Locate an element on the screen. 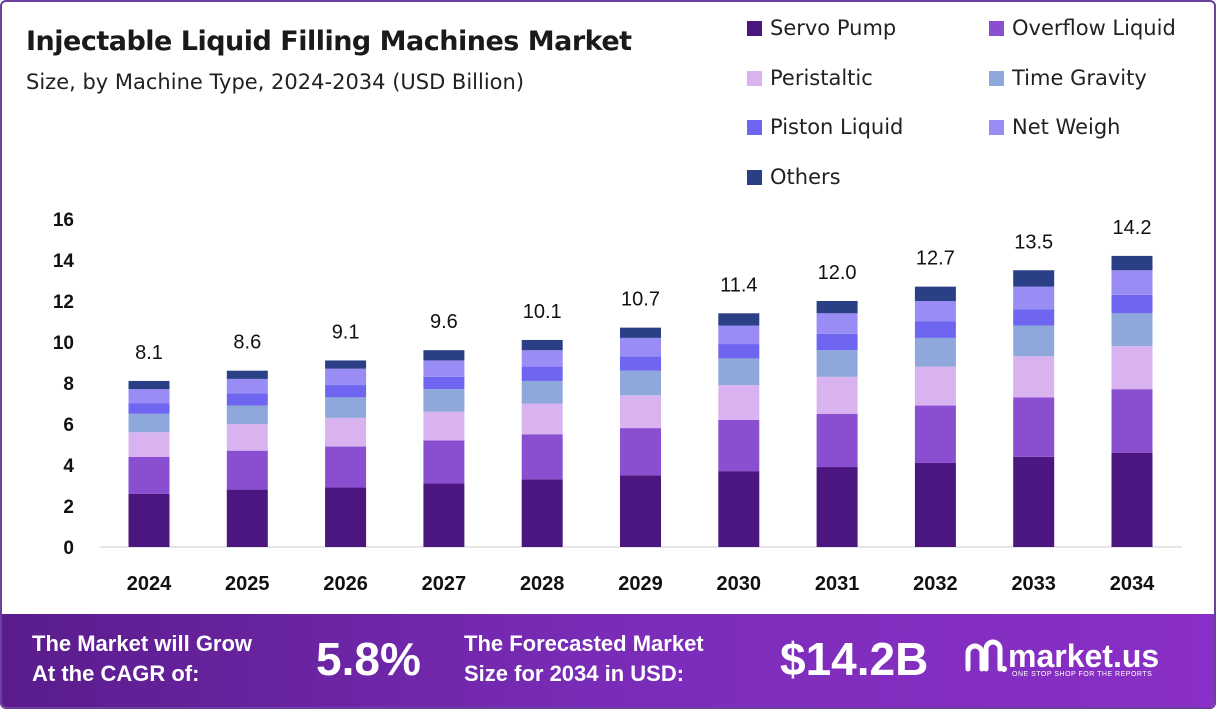 The width and height of the screenshot is (1216, 709). legend-item: Net Weigh is located at coordinates (1054, 127).